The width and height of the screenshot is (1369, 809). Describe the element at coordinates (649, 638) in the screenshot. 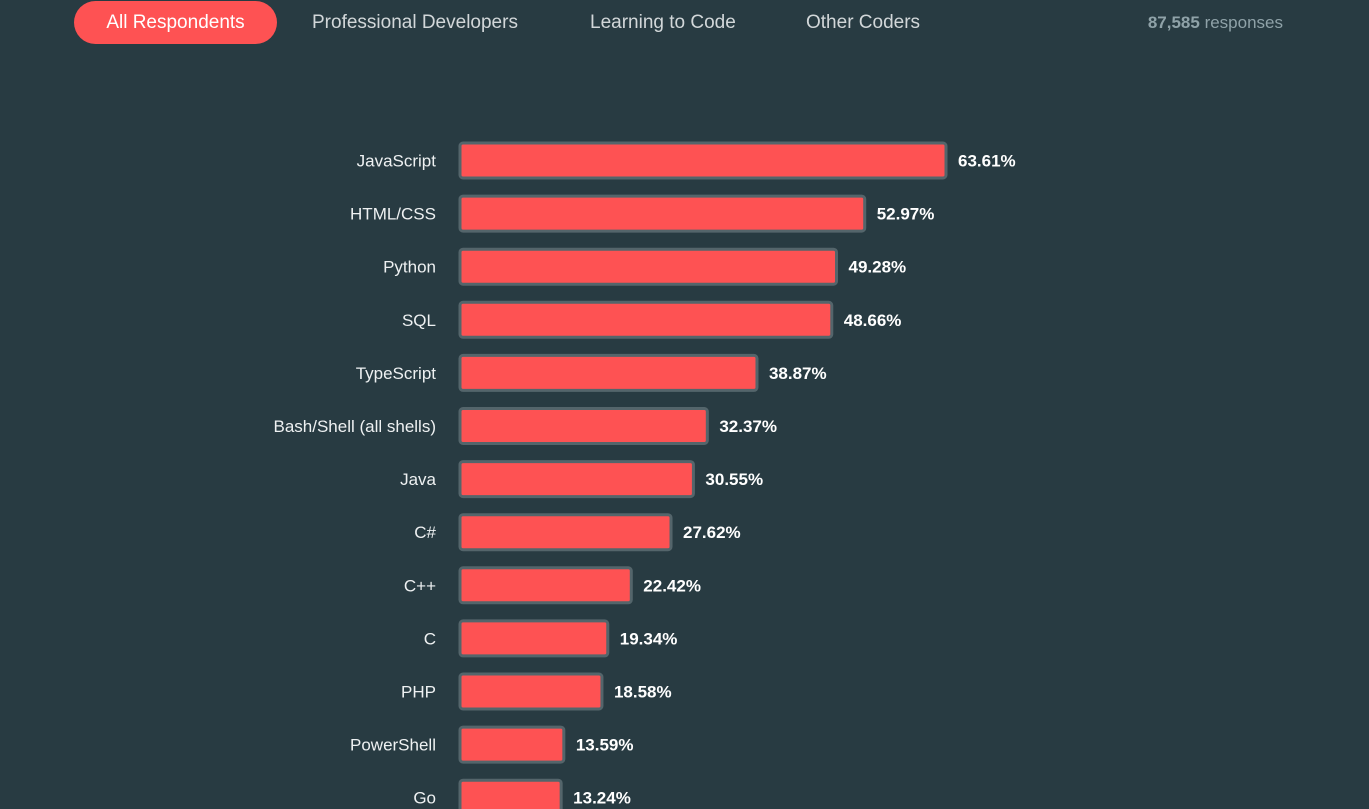

I see `value-label-c: 19.34%` at that location.